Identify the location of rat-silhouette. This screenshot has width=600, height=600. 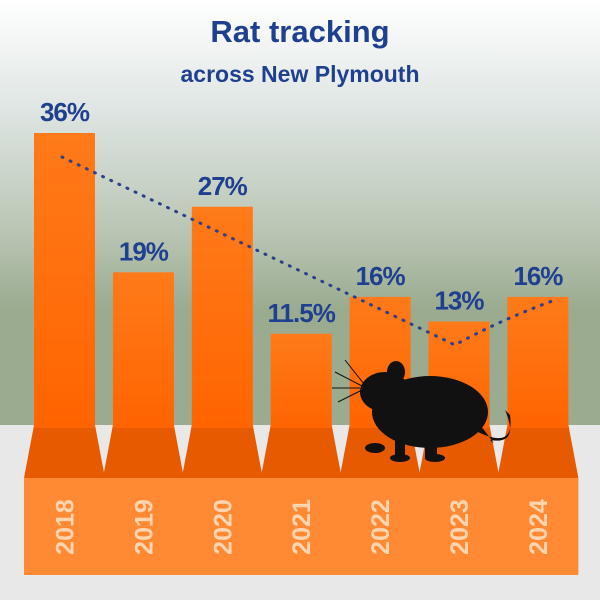
(421, 410).